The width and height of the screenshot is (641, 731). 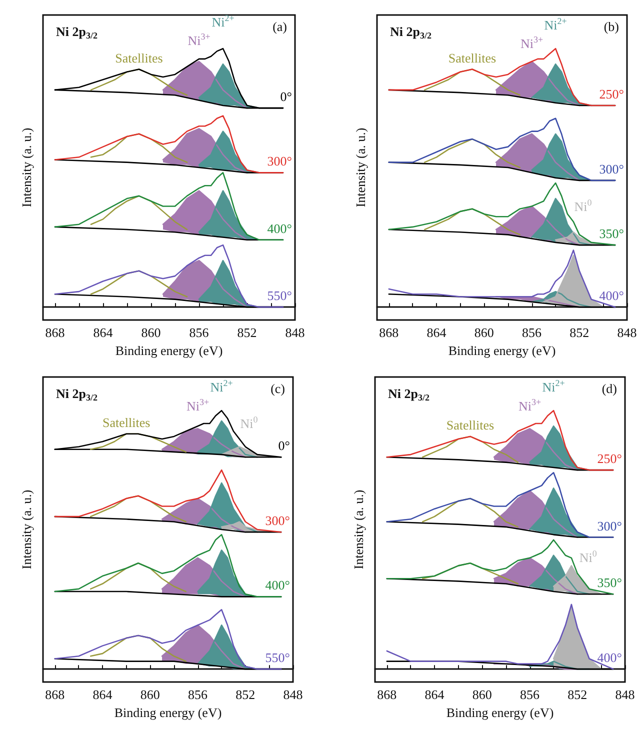 What do you see at coordinates (612, 26) in the screenshot?
I see `text: (b)` at bounding box center [612, 26].